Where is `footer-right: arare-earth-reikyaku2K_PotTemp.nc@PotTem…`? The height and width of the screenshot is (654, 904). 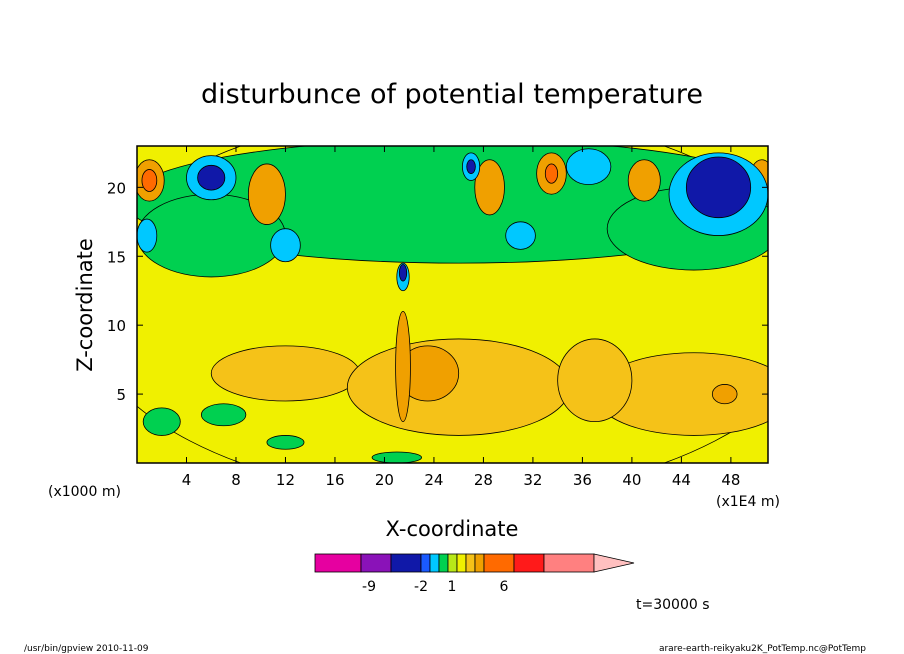
footer-right: arare-earth-reikyaku2K_PotTemp.nc@PotTem… is located at coordinates (762, 649).